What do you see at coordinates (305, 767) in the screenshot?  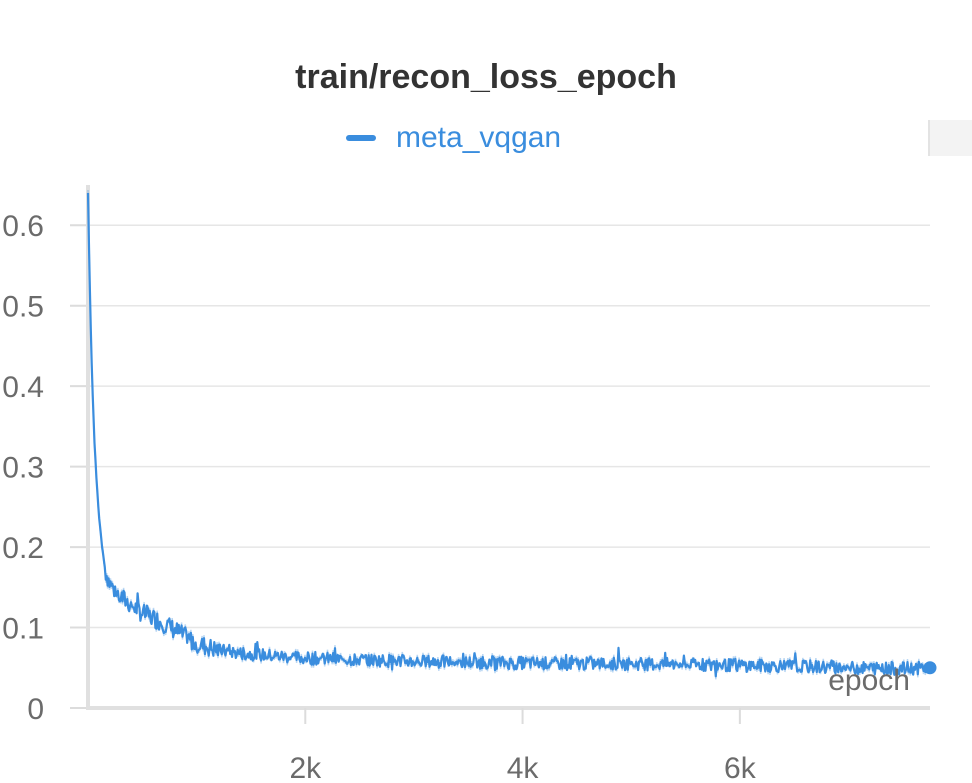 I see `x-tick-label: 2k` at bounding box center [305, 767].